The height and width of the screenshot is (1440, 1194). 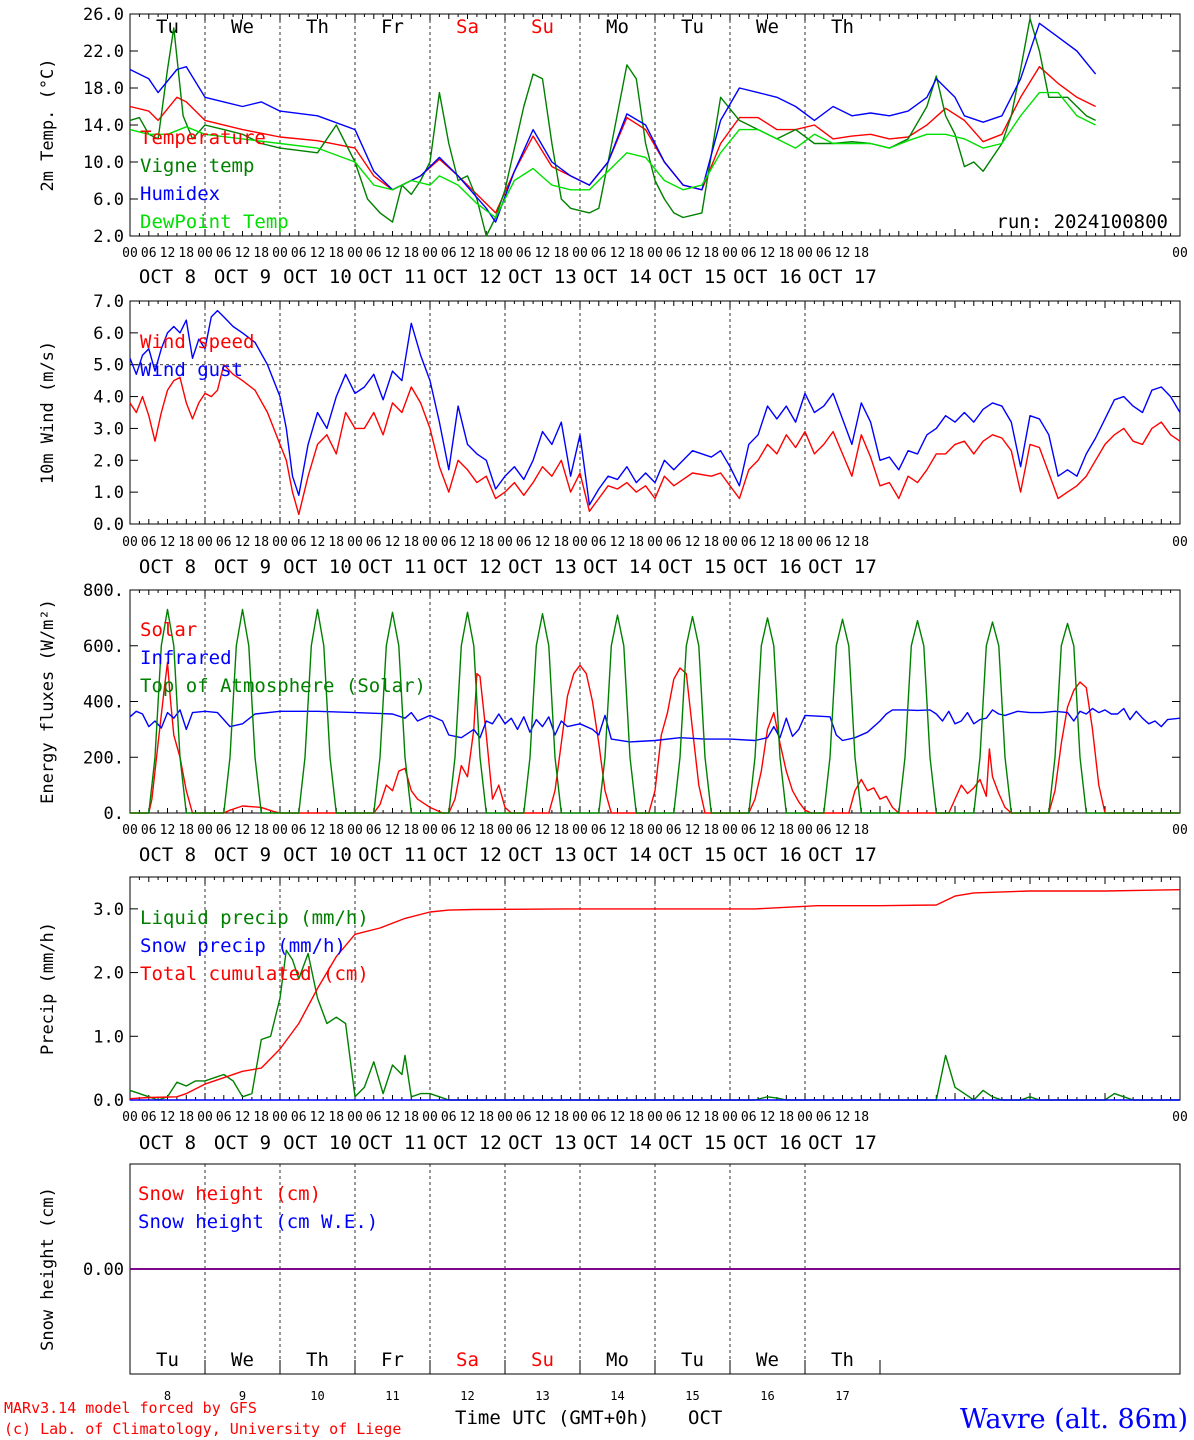 What do you see at coordinates (467, 27) in the screenshot?
I see `day-of-week-label: Sa` at bounding box center [467, 27].